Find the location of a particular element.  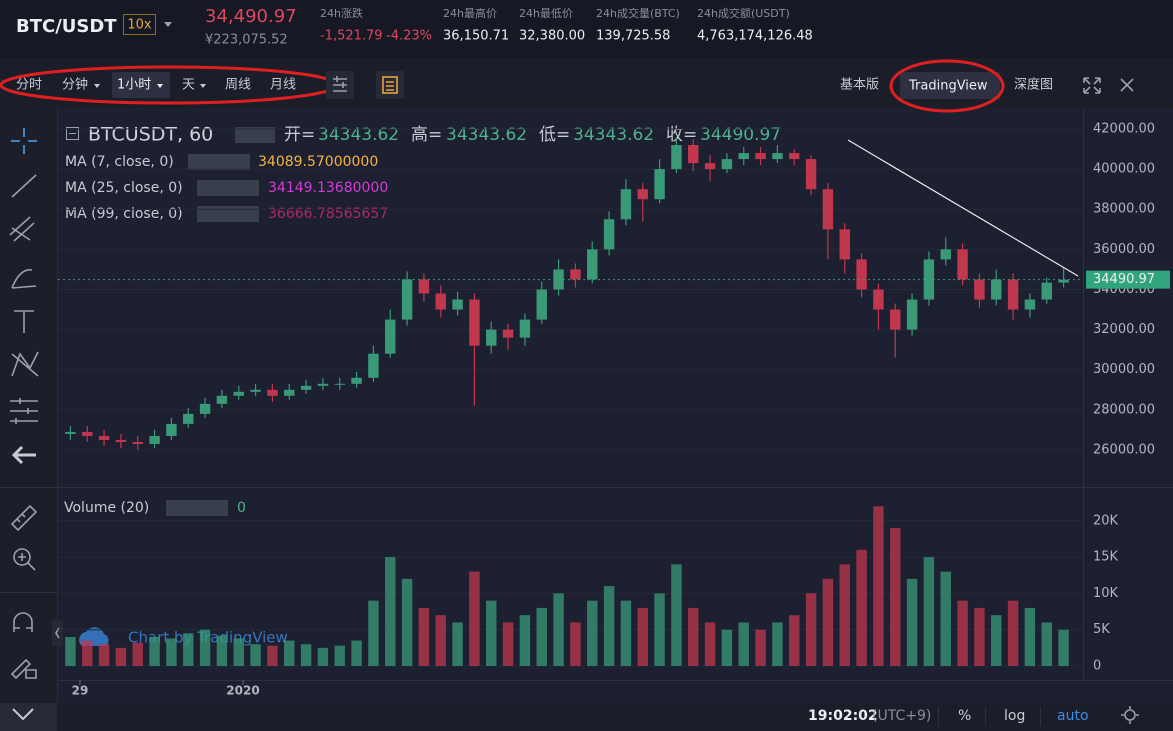

settings-gear is located at coordinates (1130, 715).